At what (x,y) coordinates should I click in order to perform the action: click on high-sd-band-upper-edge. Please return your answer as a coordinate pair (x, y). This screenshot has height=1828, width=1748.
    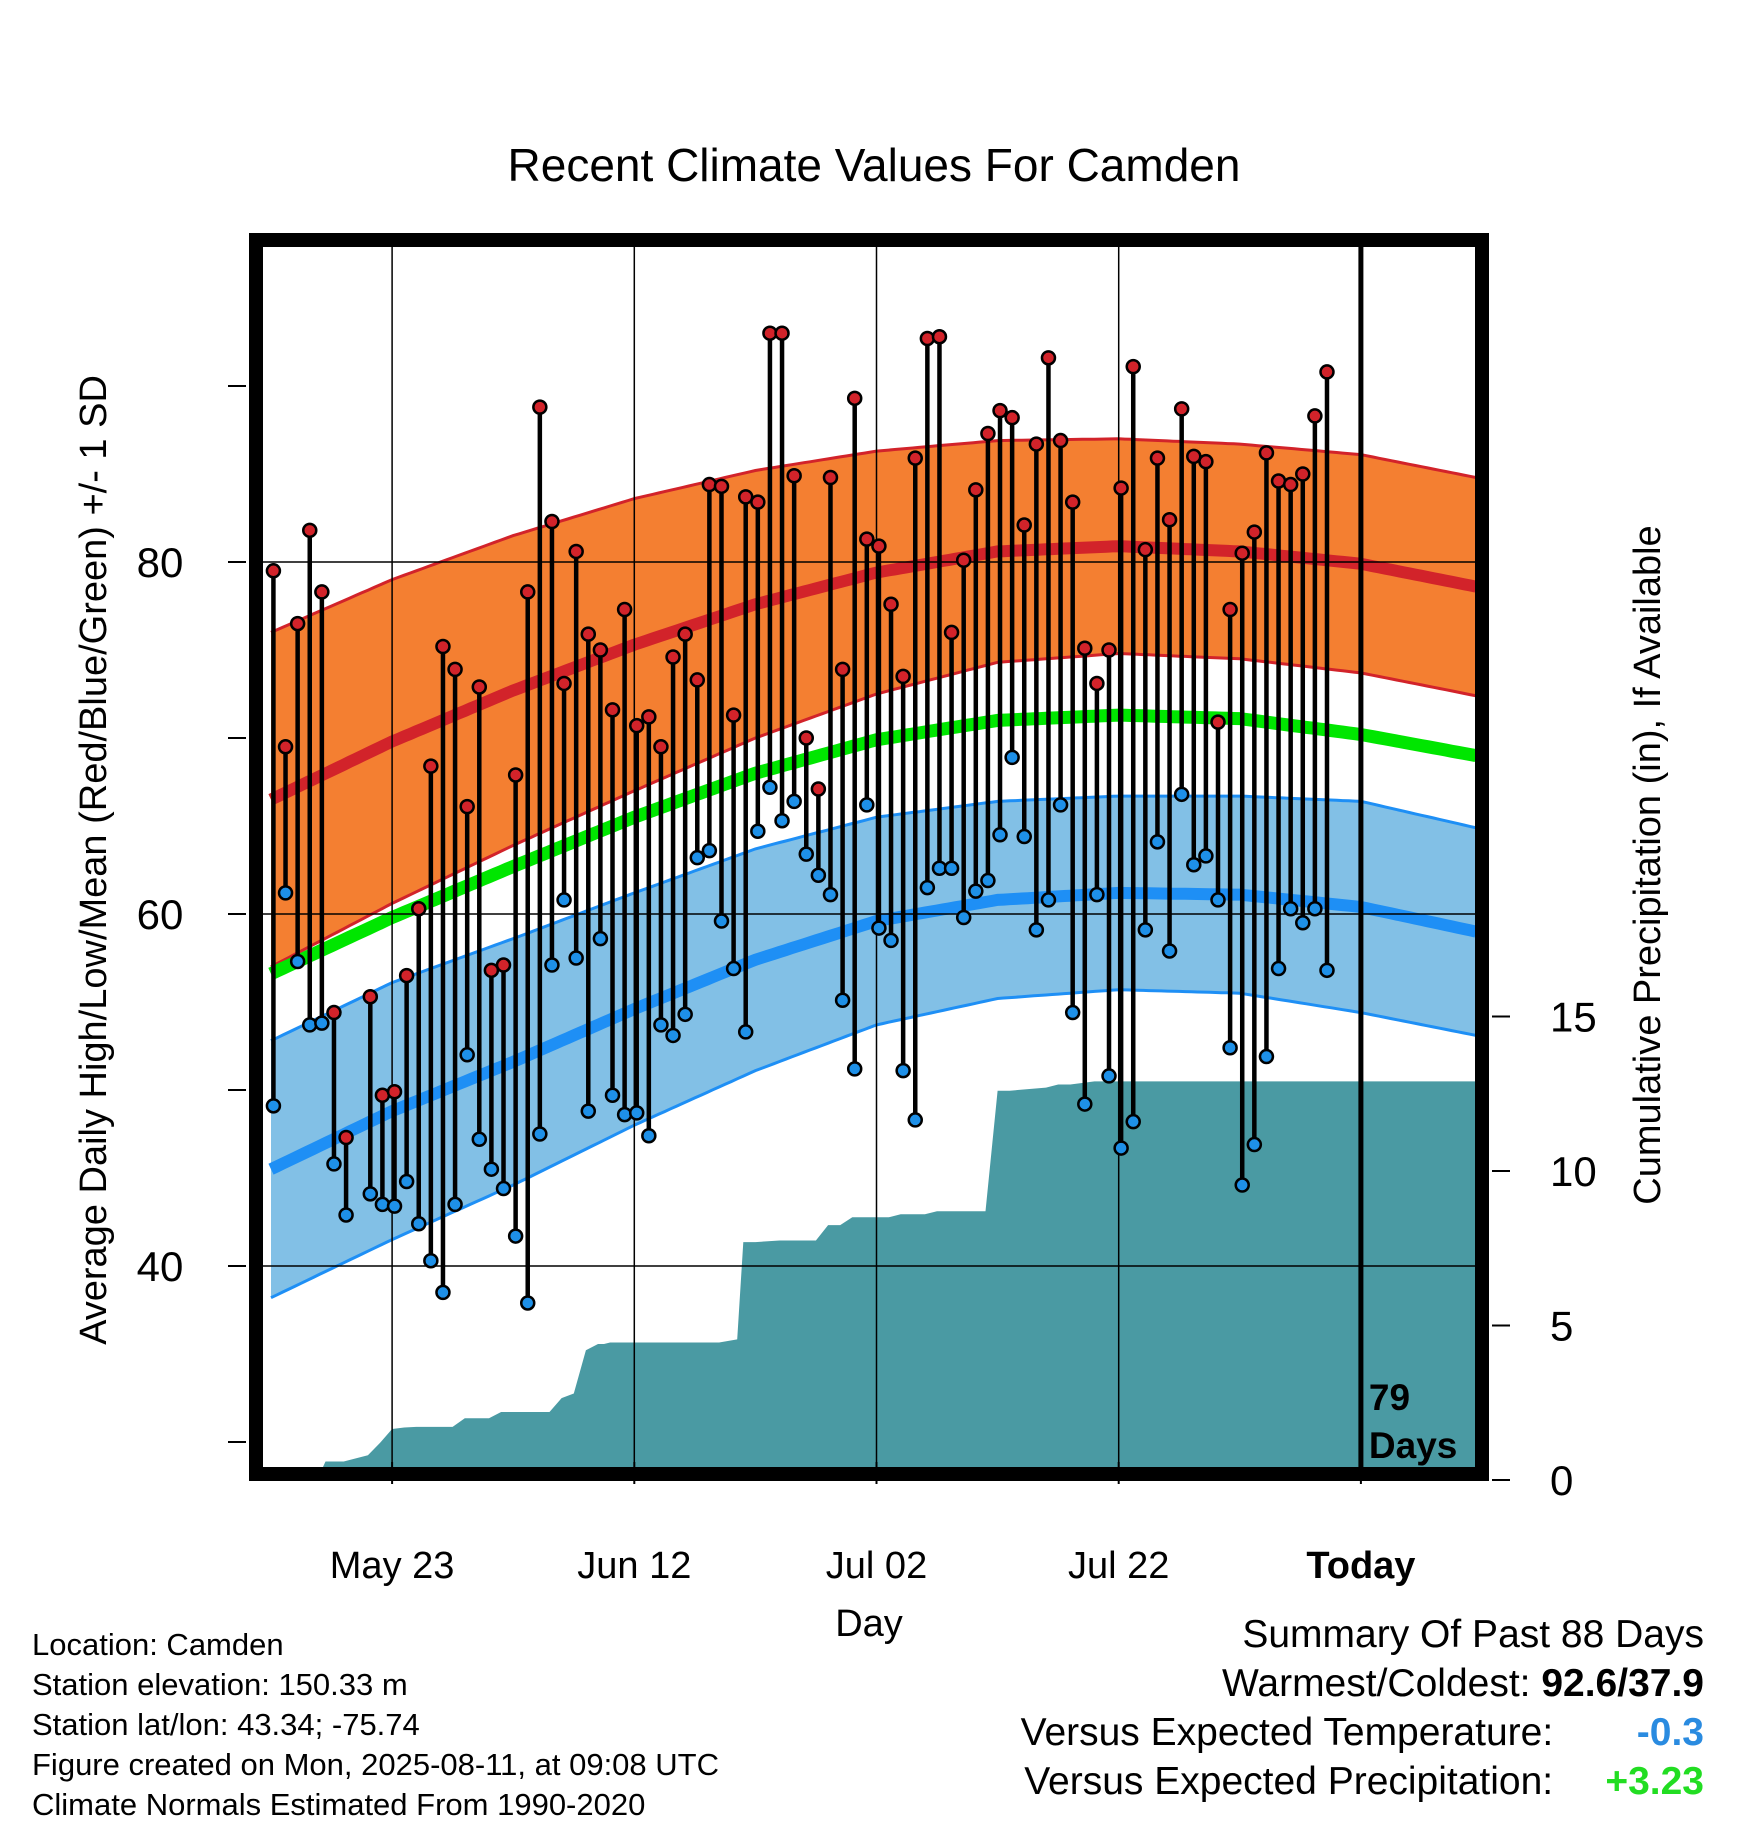
    Looking at the image, I should click on (873, 535).